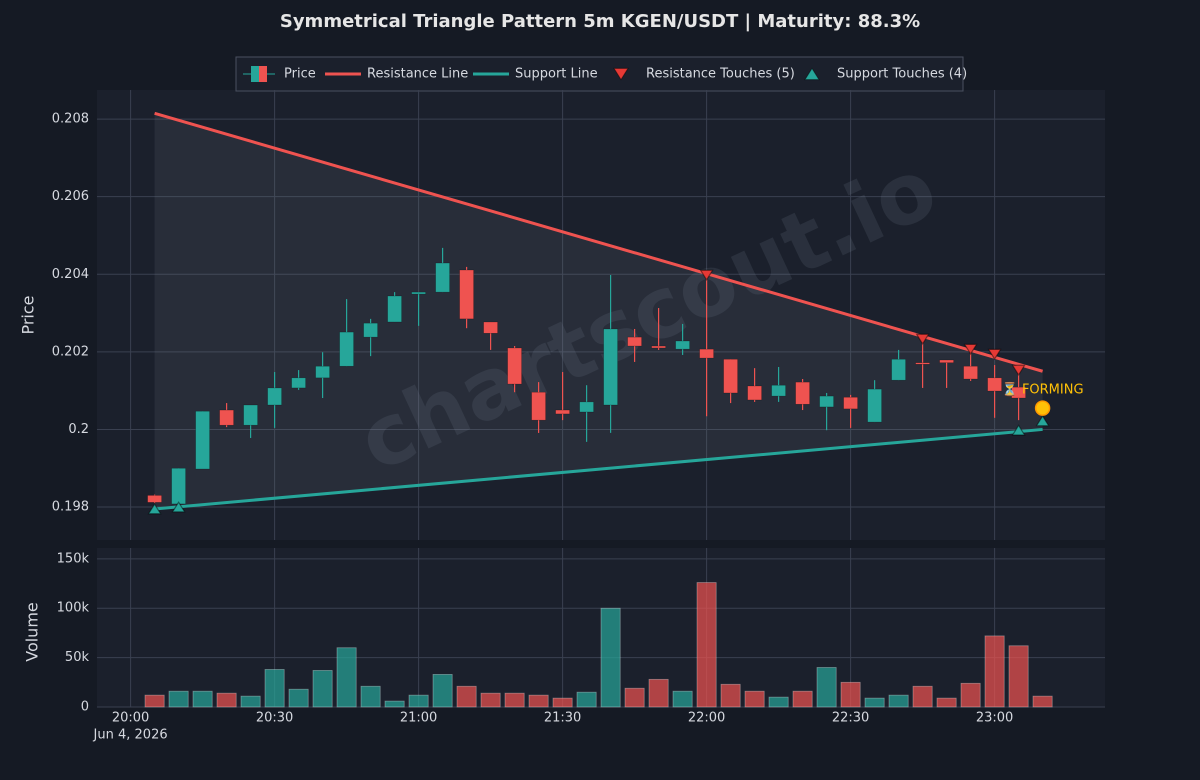 The image size is (1200, 780). I want to click on forming-point, so click(1042, 408).